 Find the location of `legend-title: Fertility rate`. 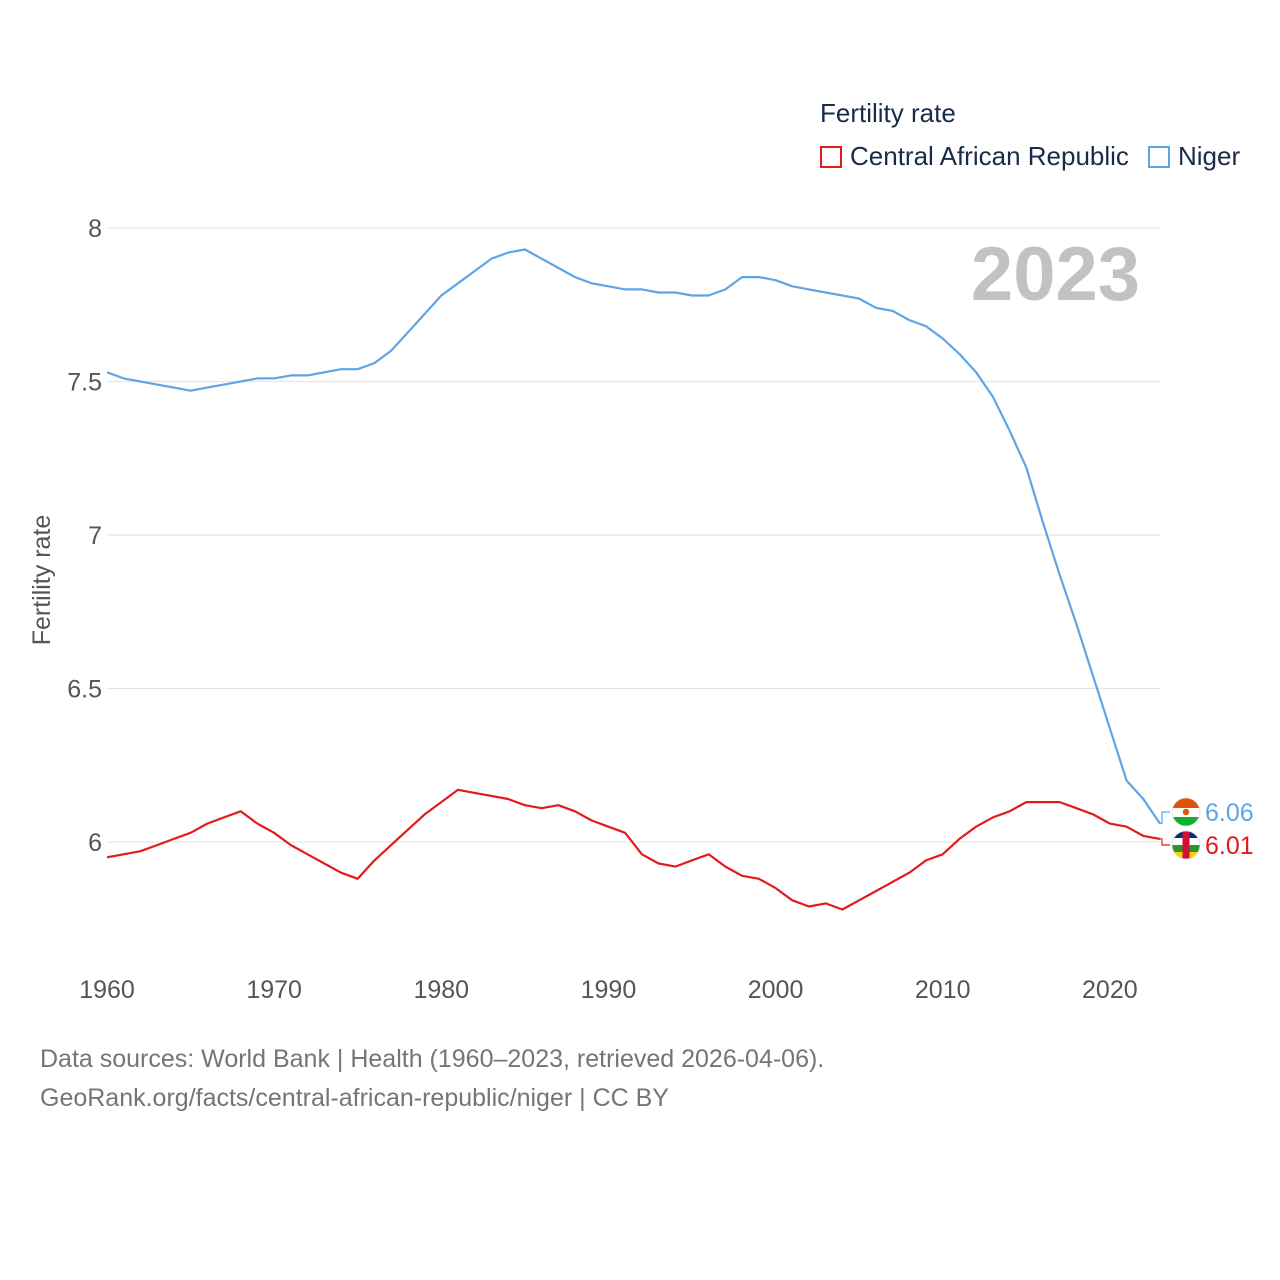

legend-title: Fertility rate is located at coordinates (888, 113).